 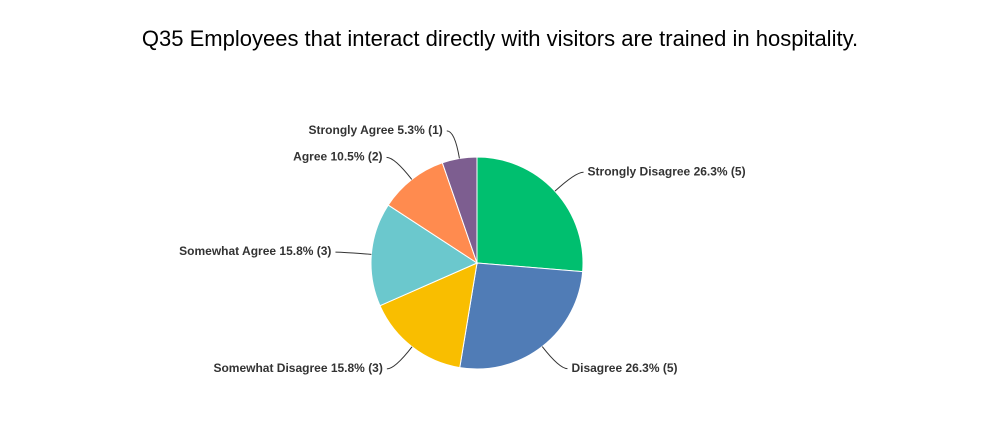 What do you see at coordinates (624, 368) in the screenshot?
I see `slice-label: Disagree 26.3% (5)` at bounding box center [624, 368].